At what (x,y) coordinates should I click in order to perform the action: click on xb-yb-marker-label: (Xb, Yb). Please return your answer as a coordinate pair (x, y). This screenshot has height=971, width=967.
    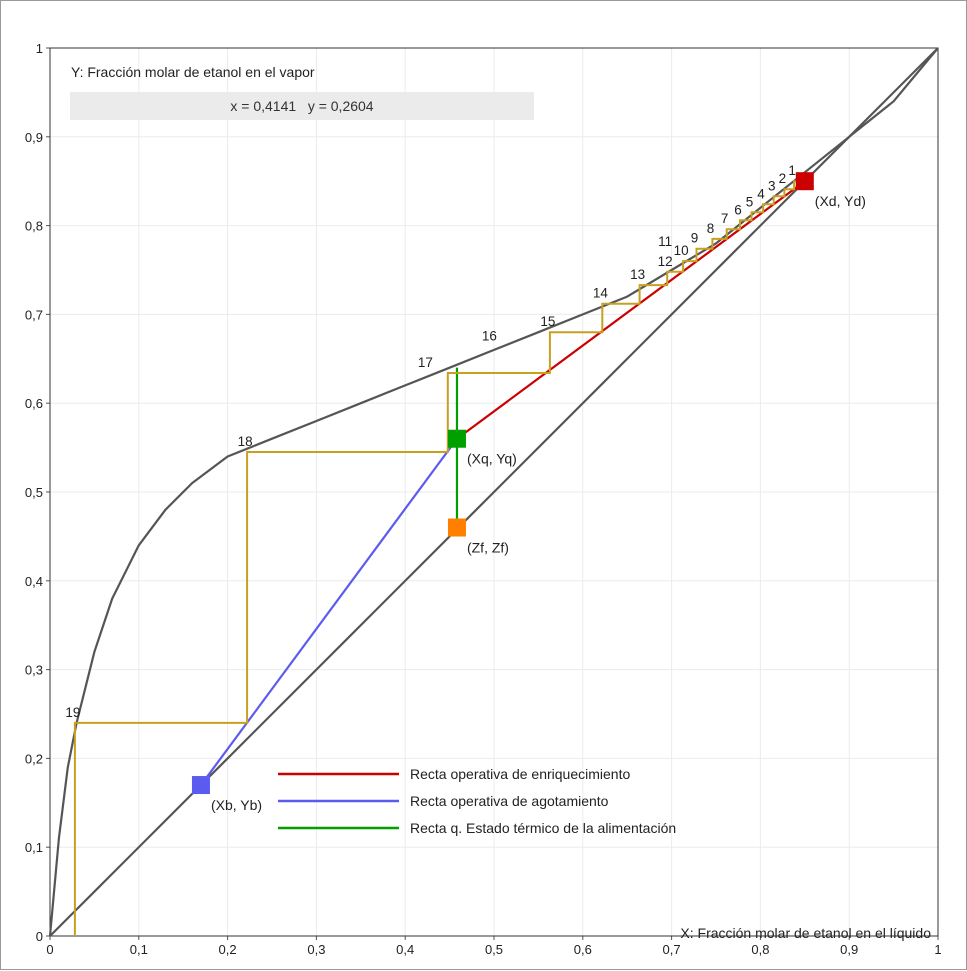
    Looking at the image, I should click on (236, 805).